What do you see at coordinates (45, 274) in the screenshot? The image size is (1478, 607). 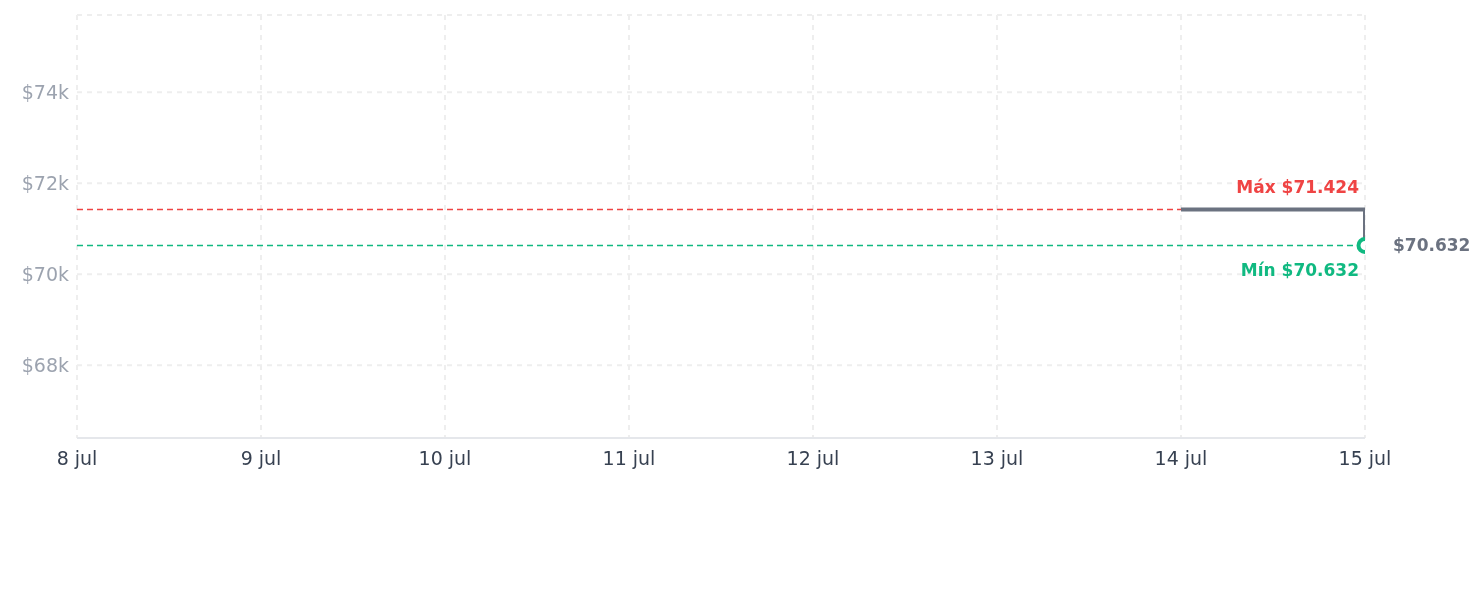 I see `y-tick-label: $70k` at bounding box center [45, 274].